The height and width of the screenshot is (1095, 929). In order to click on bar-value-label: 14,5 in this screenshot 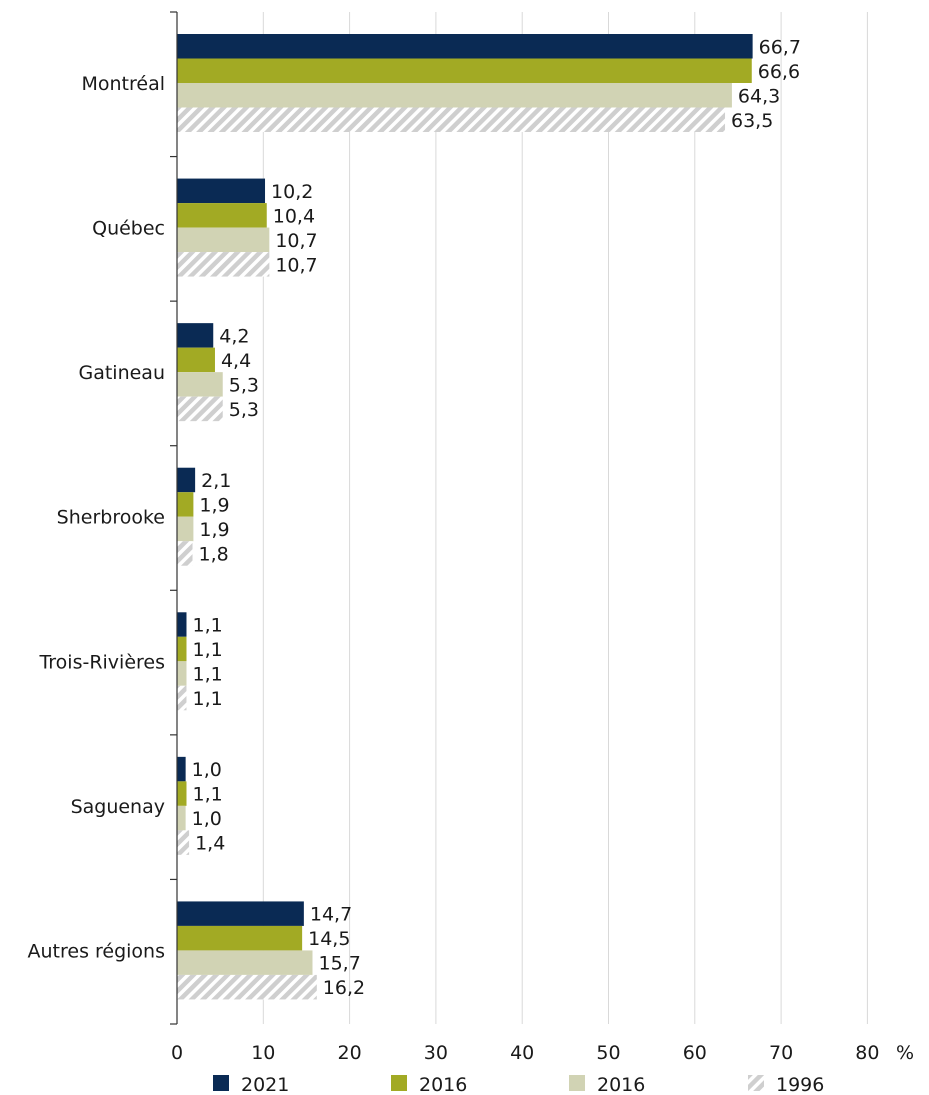, I will do `click(329, 939)`.